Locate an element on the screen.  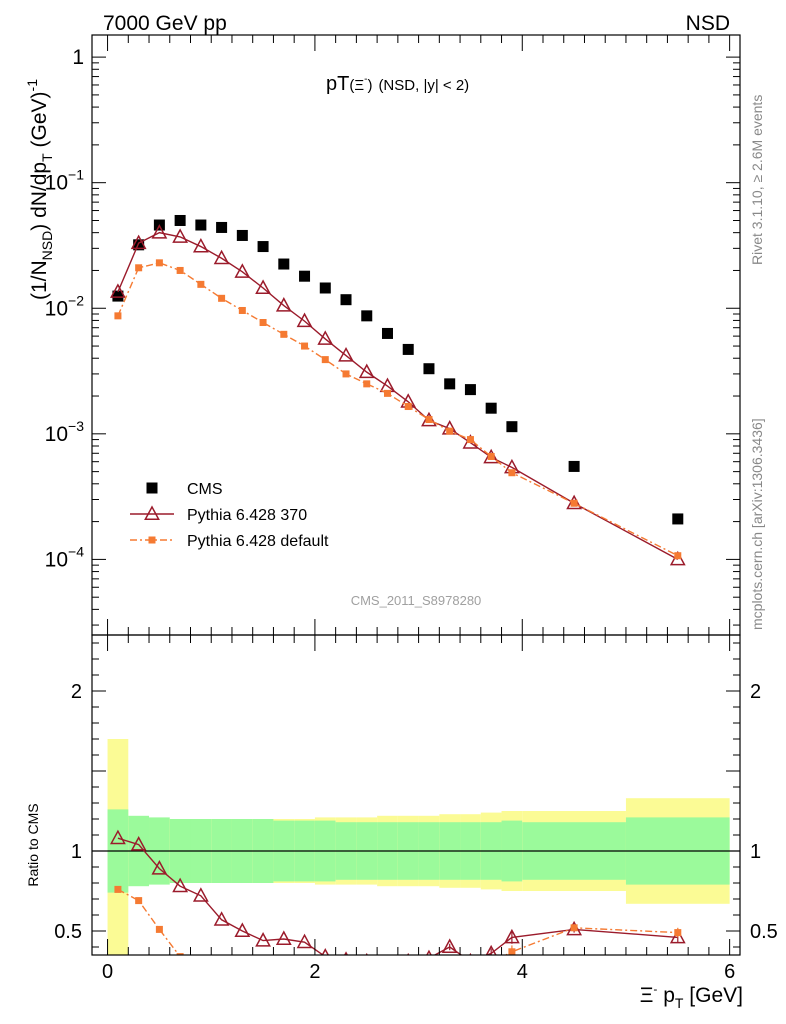
legend-label: CMS is located at coordinates (205, 489).